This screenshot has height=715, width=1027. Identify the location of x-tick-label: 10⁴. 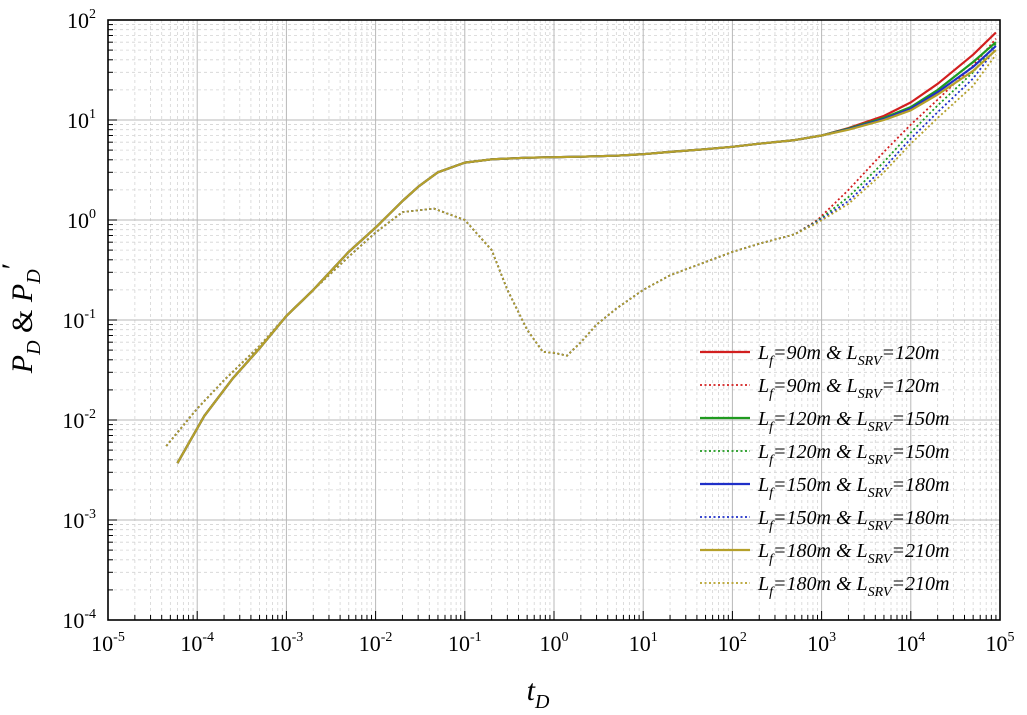
(910, 643).